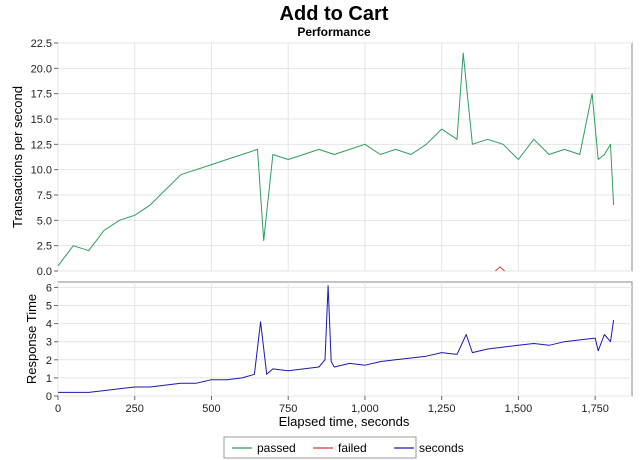 This screenshot has width=640, height=460. What do you see at coordinates (441, 448) in the screenshot?
I see `legend-label: seconds` at bounding box center [441, 448].